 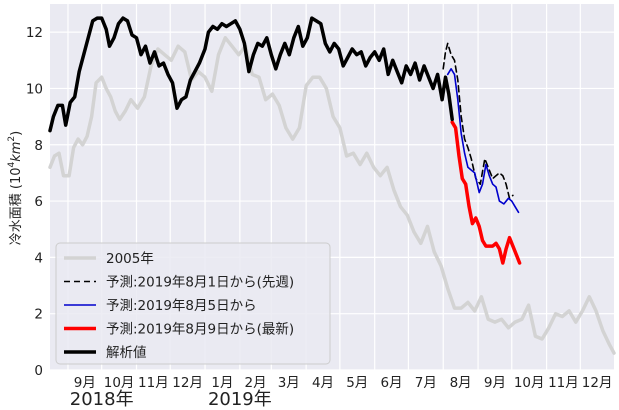 I want to click on x-tick-label: 1月, so click(x=222, y=383).